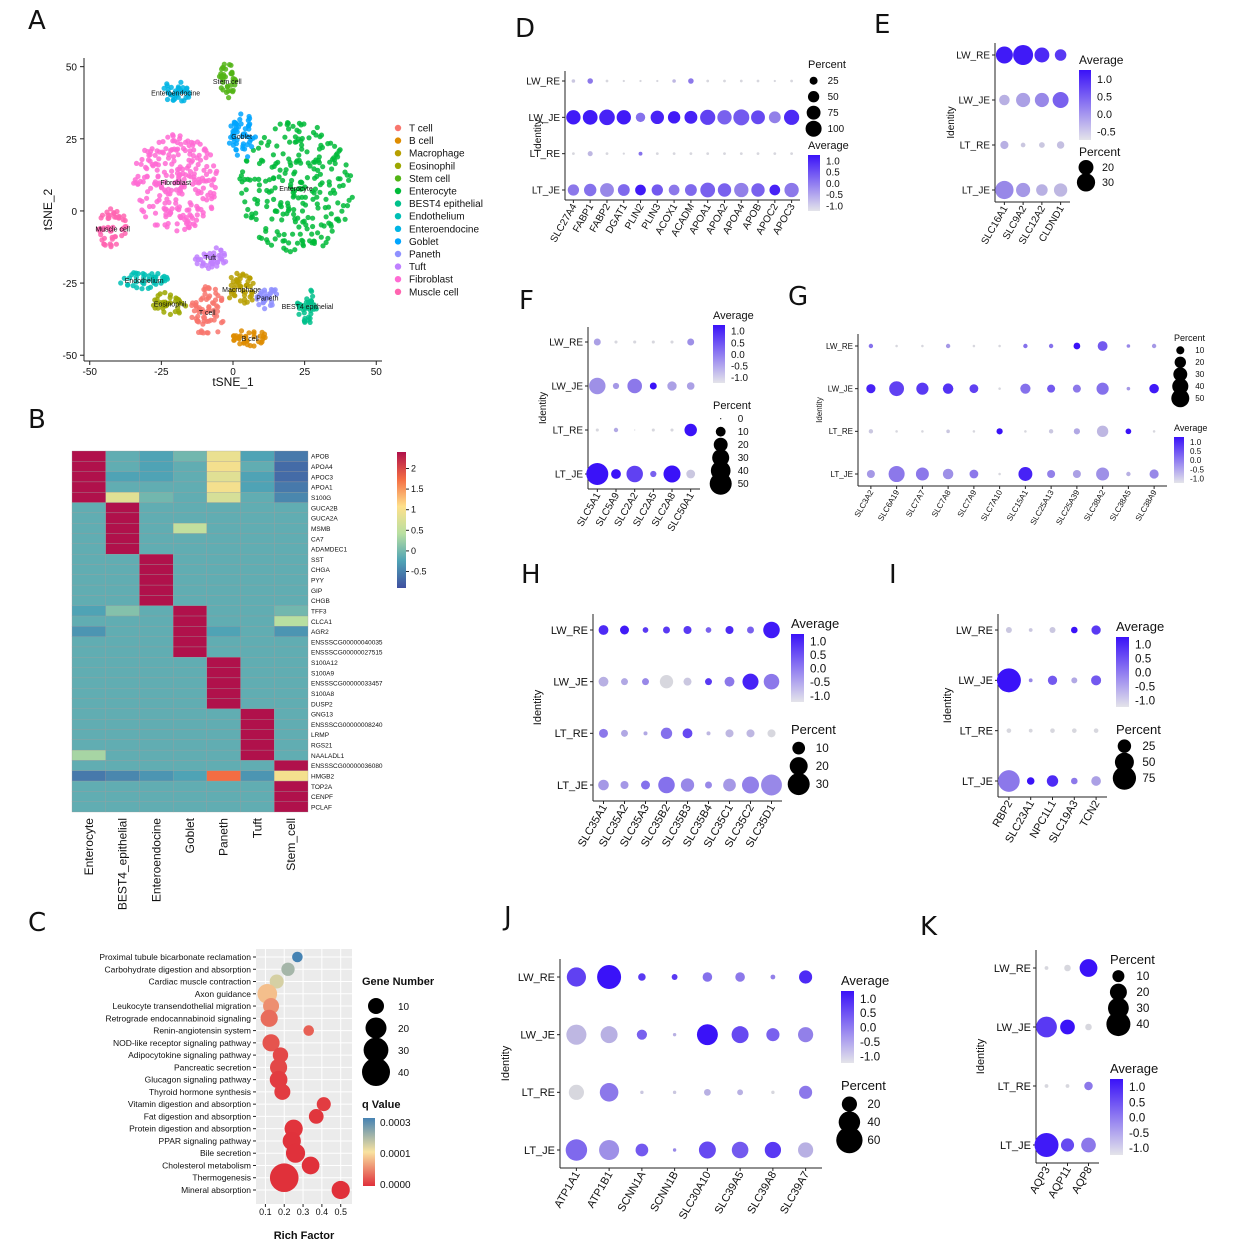 The height and width of the screenshot is (1246, 1235). What do you see at coordinates (720, 444) in the screenshot?
I see `f-percent-legend-dot` at bounding box center [720, 444].